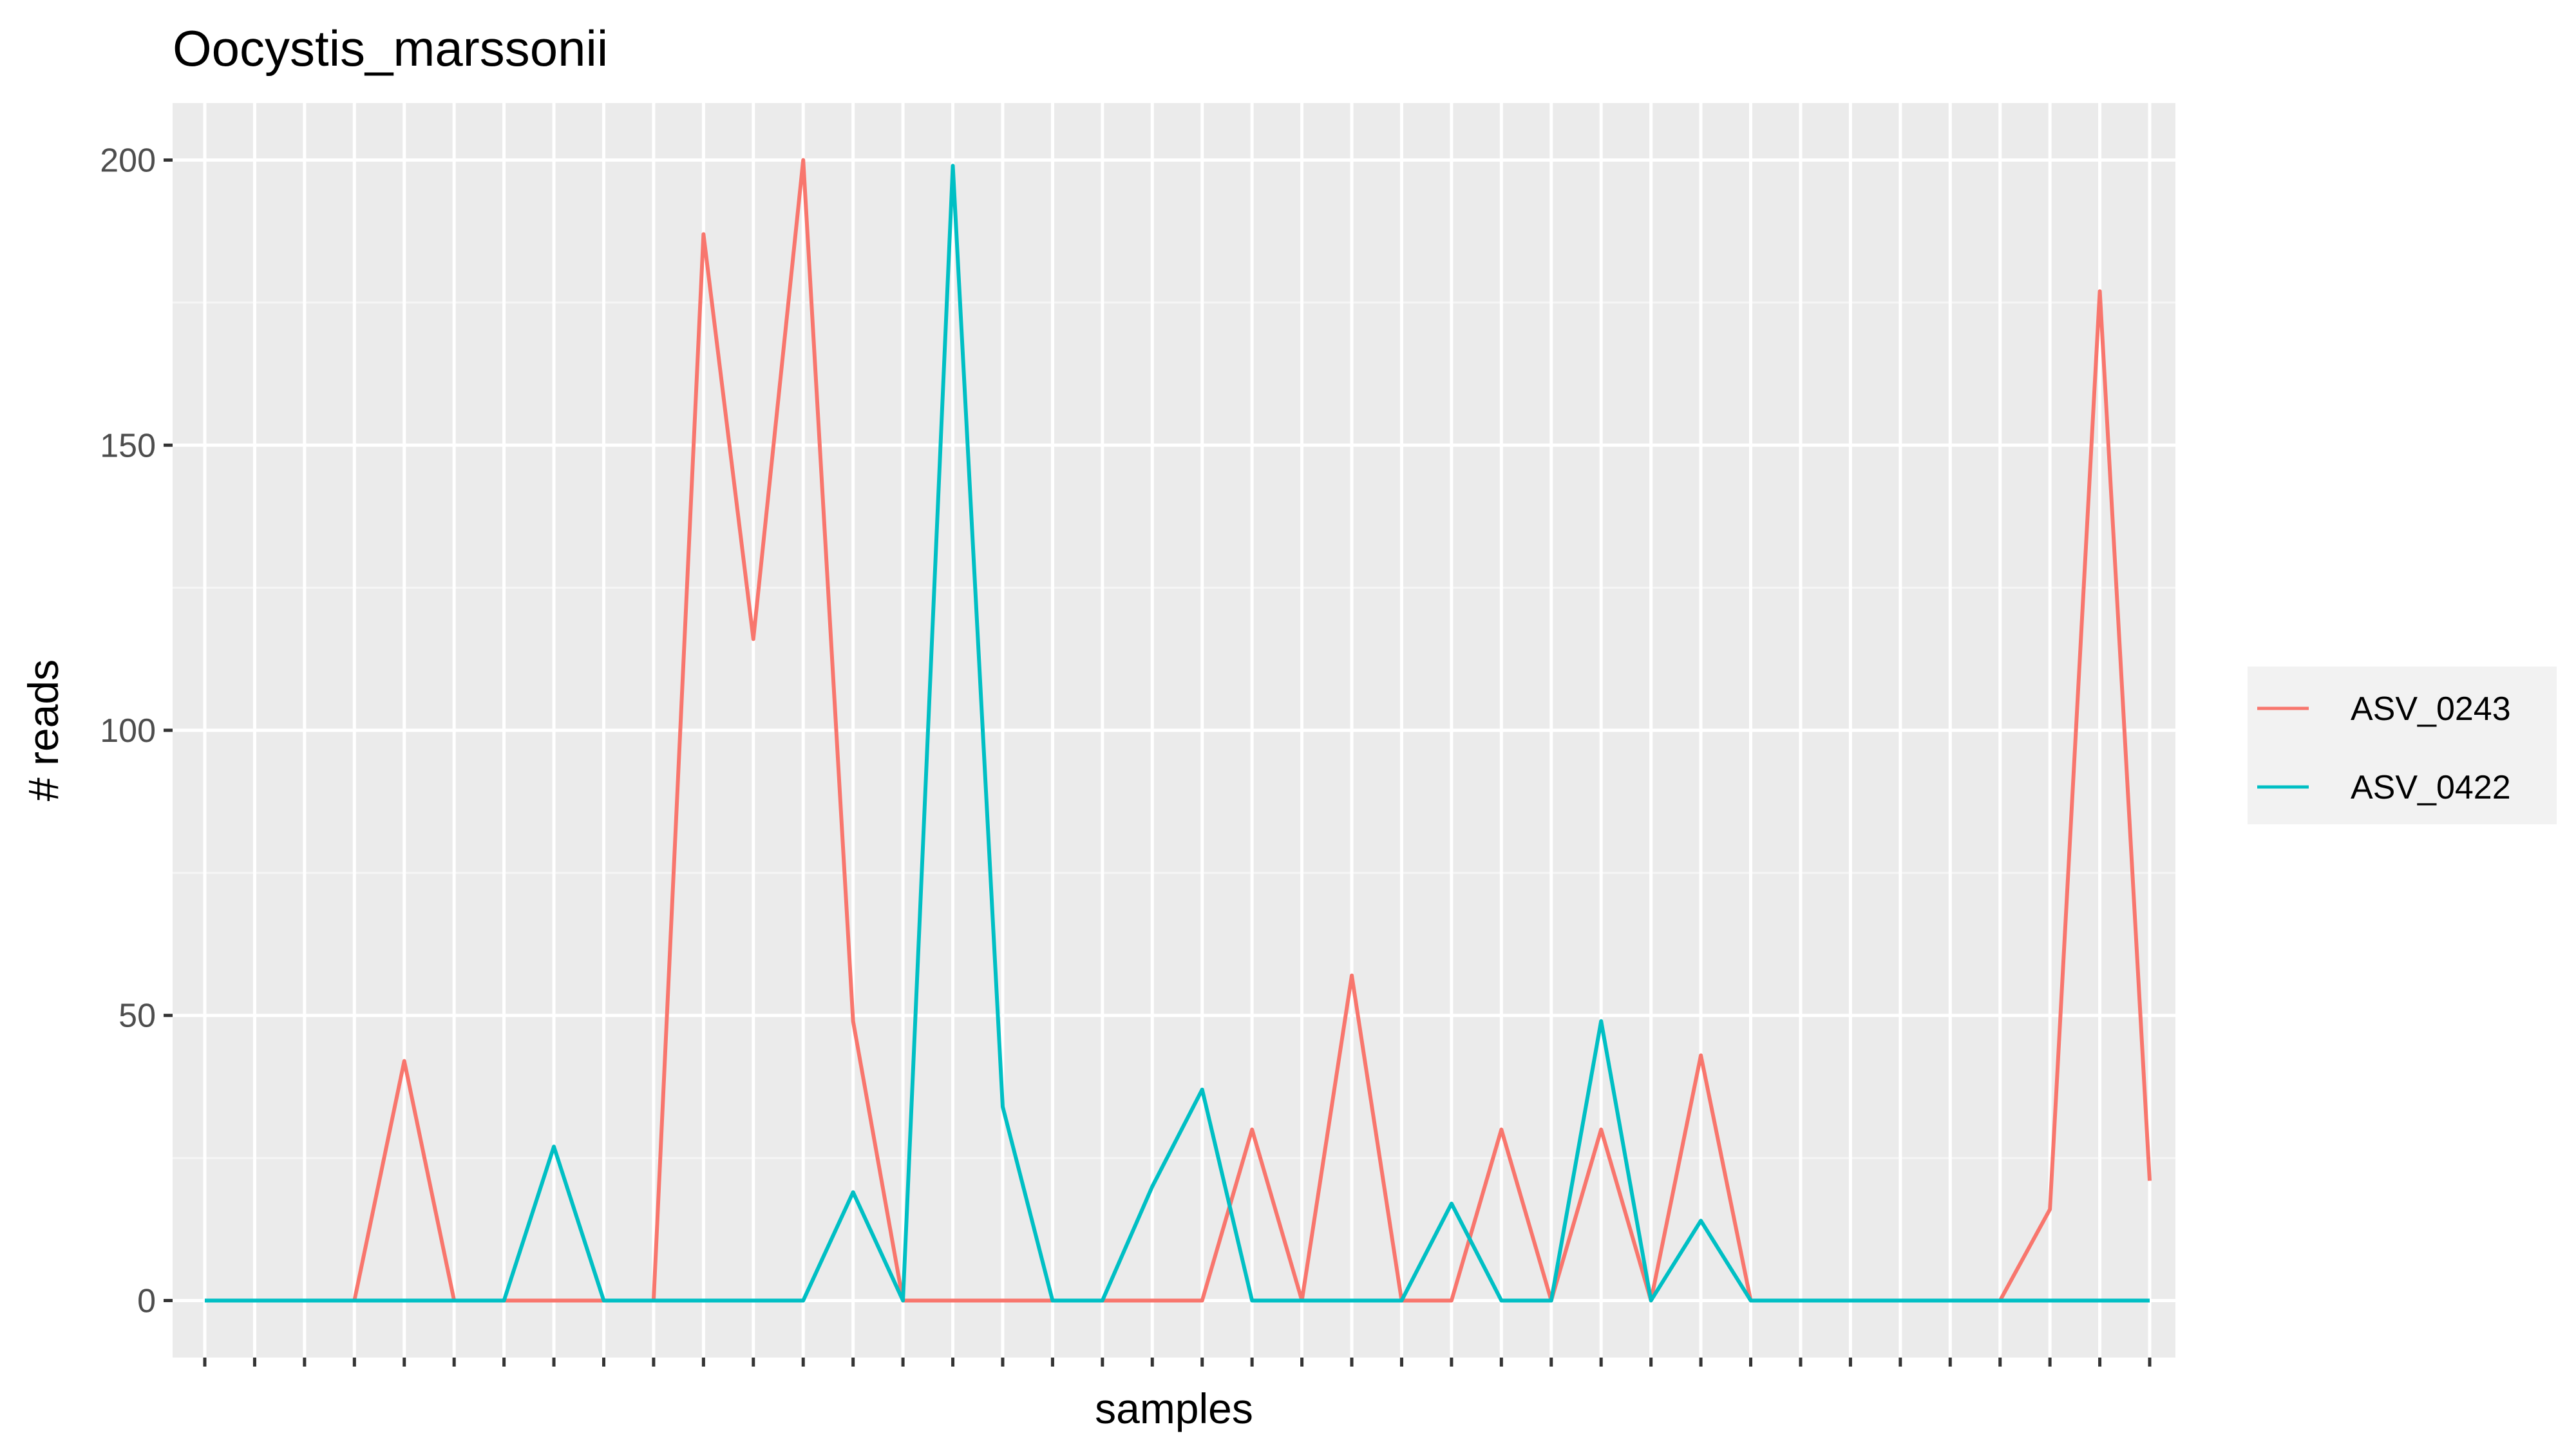 The width and height of the screenshot is (2576, 1449). What do you see at coordinates (390, 48) in the screenshot?
I see `chart-title: Oocystis_marssonii` at bounding box center [390, 48].